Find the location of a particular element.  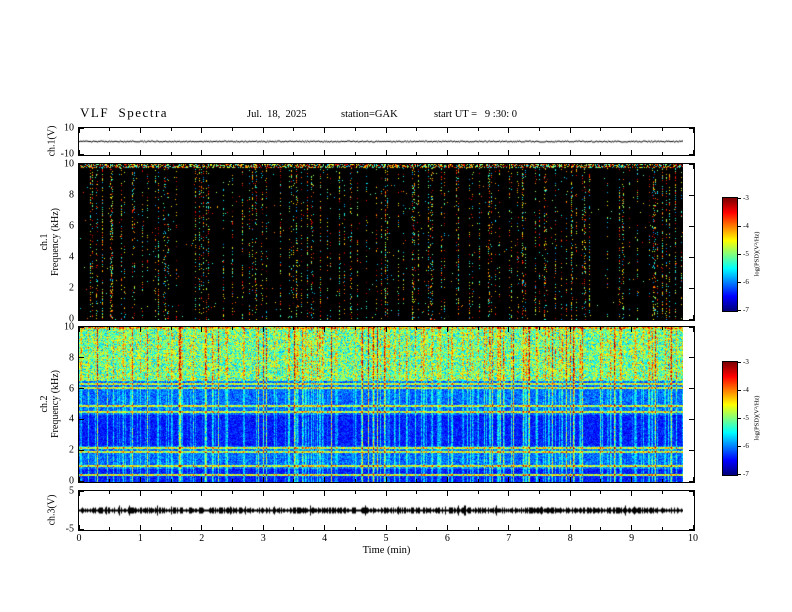

x-tick-label: 8 is located at coordinates (570, 538).